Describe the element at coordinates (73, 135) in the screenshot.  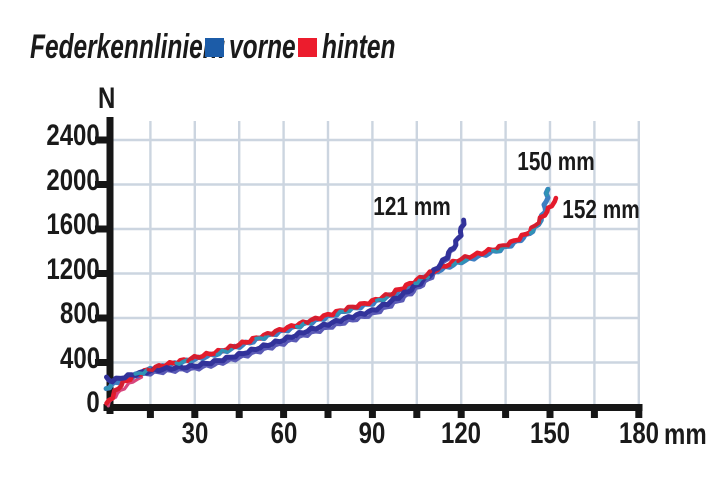
I see `y-tick-label: 2400` at that location.